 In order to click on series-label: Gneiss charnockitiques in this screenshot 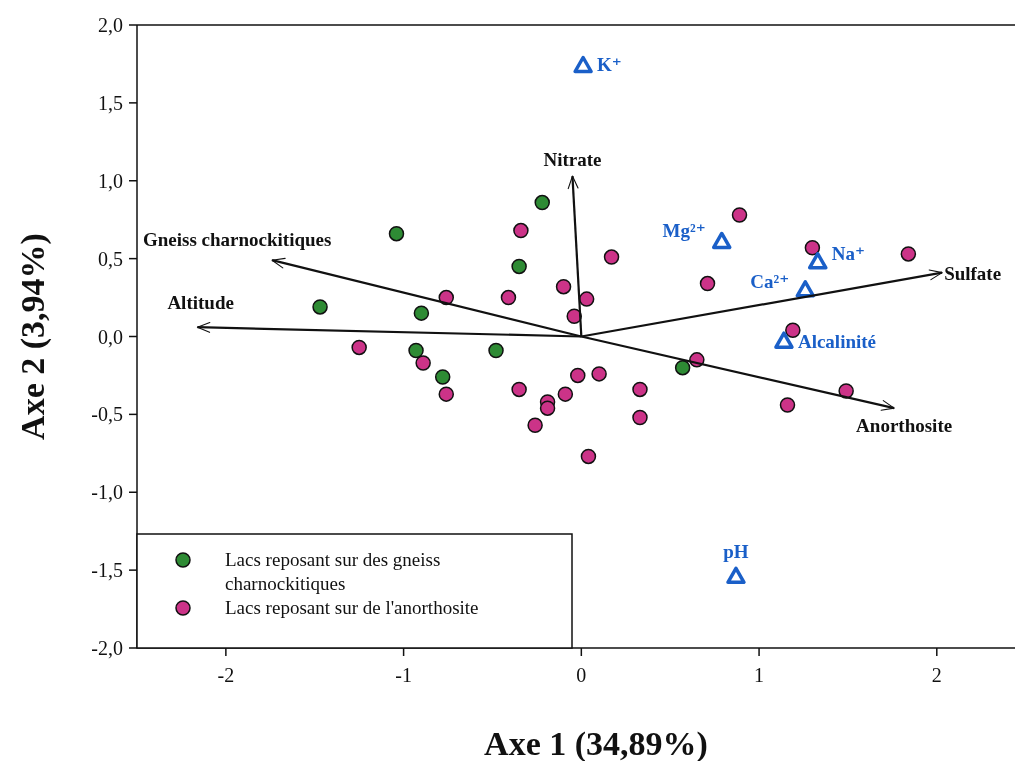, I will do `click(237, 240)`.